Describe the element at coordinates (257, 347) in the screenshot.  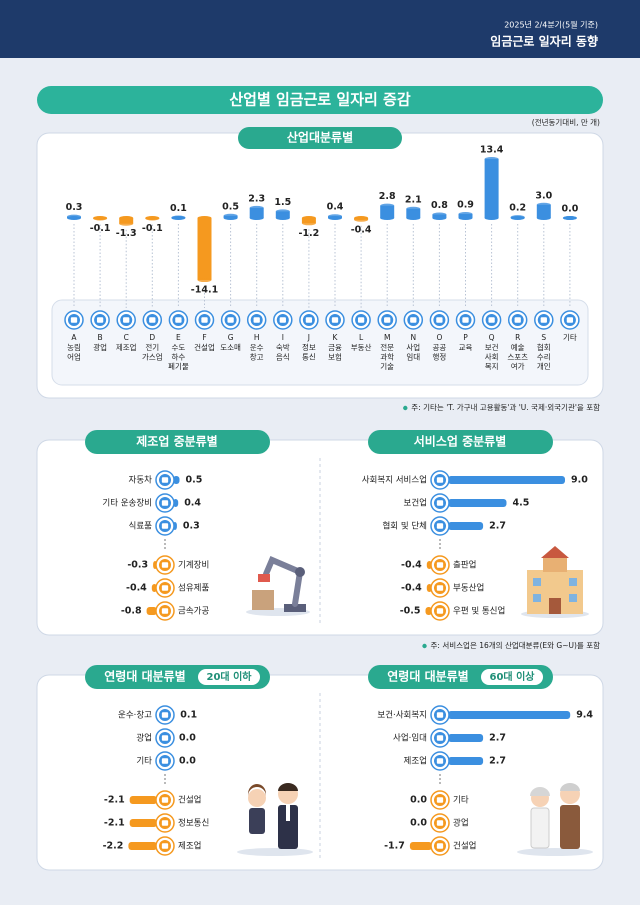
I see `category-name: 운수` at that location.